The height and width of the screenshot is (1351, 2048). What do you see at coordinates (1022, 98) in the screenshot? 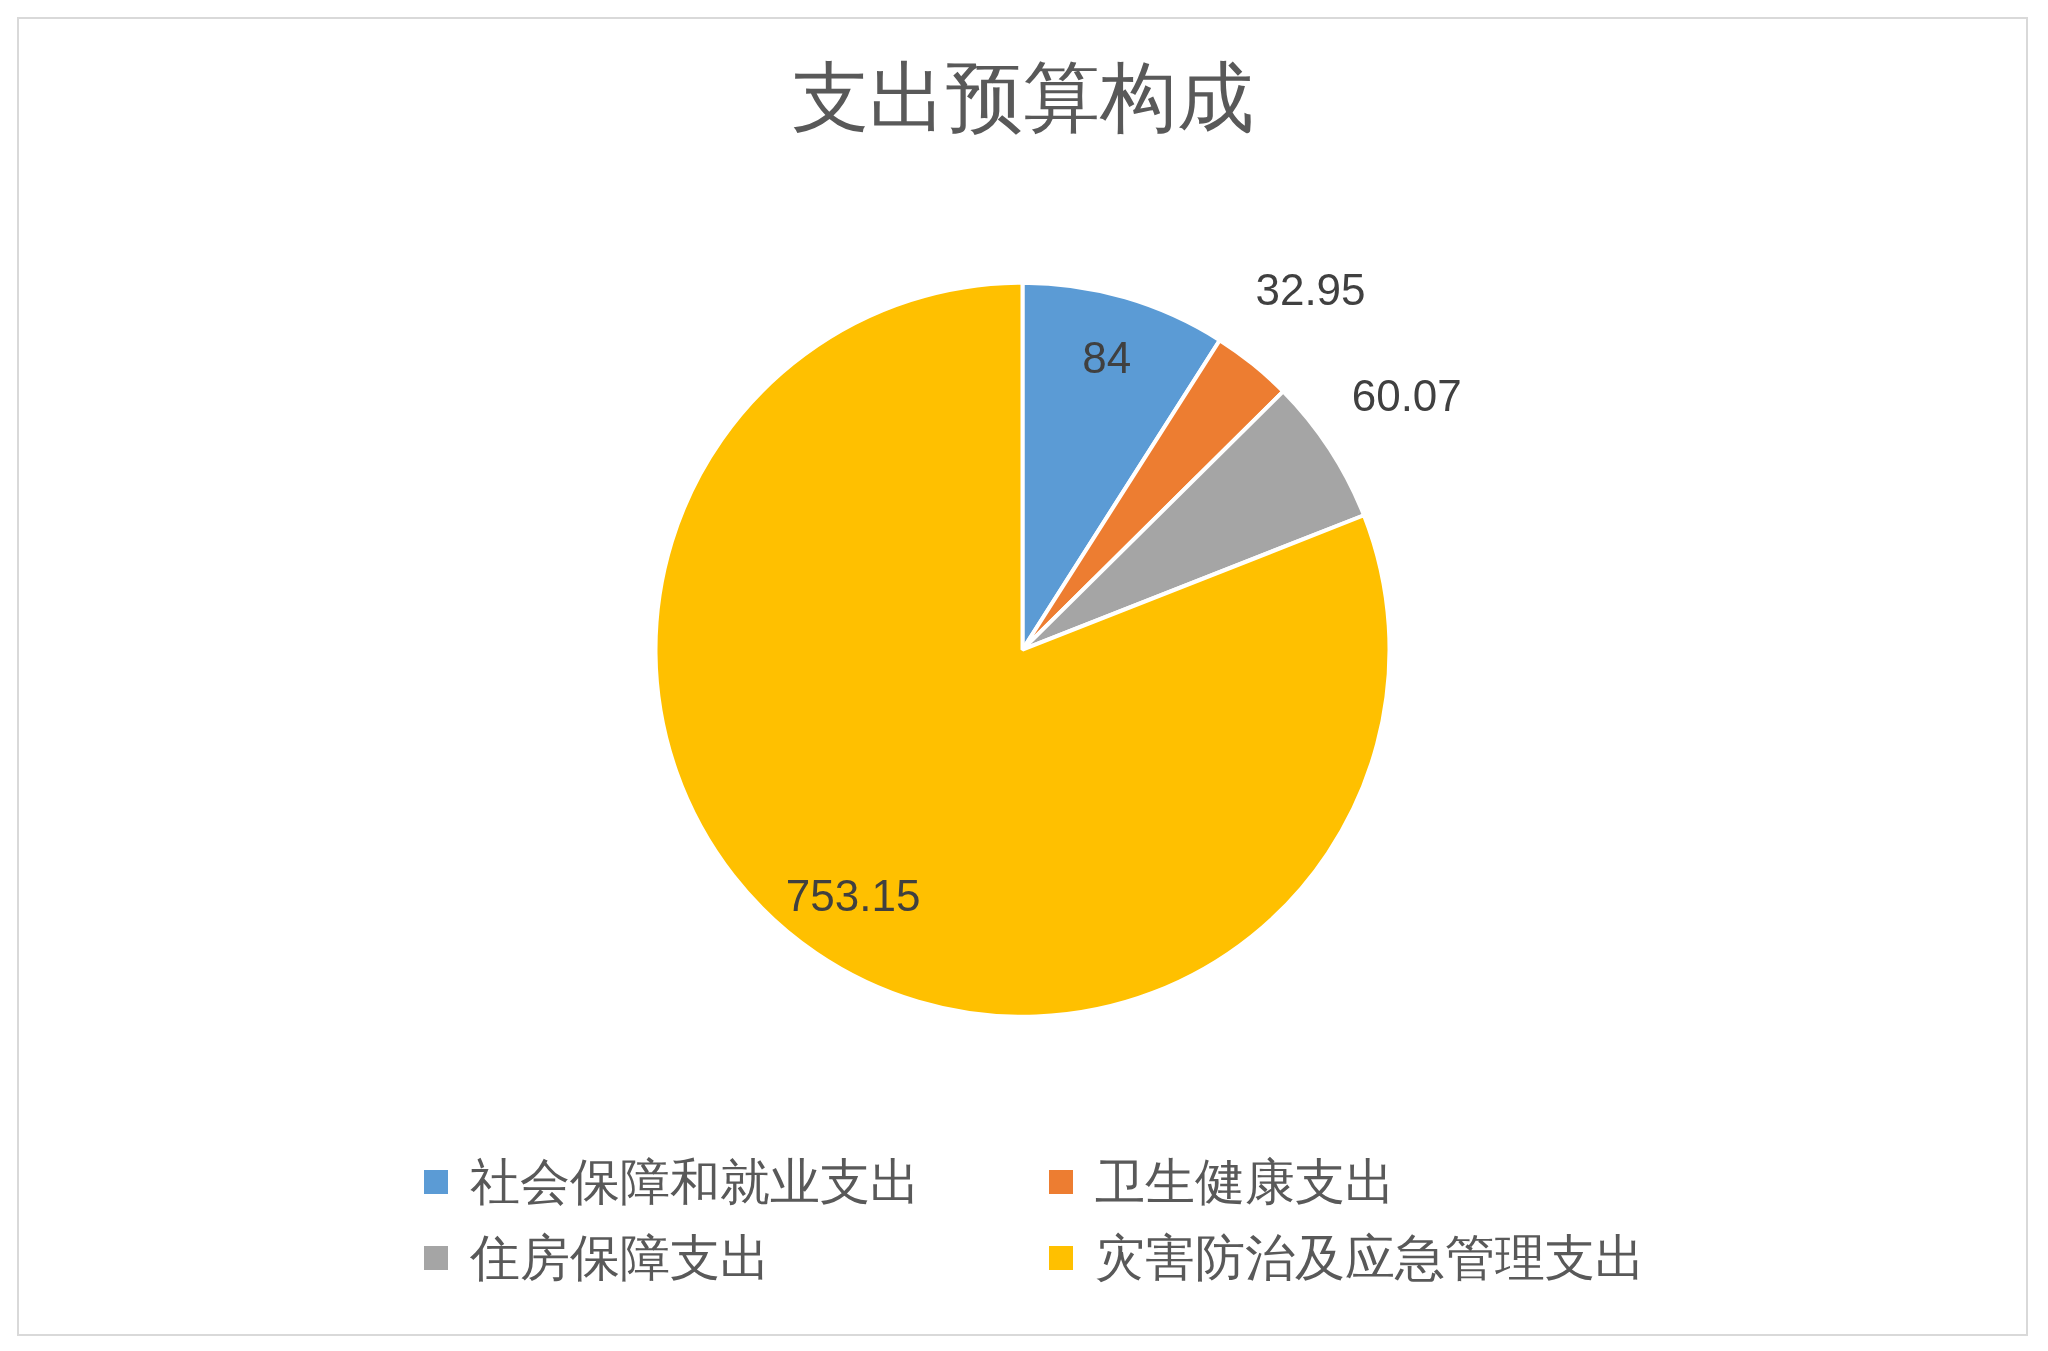
I see `chart-title: 支出预算构成` at bounding box center [1022, 98].